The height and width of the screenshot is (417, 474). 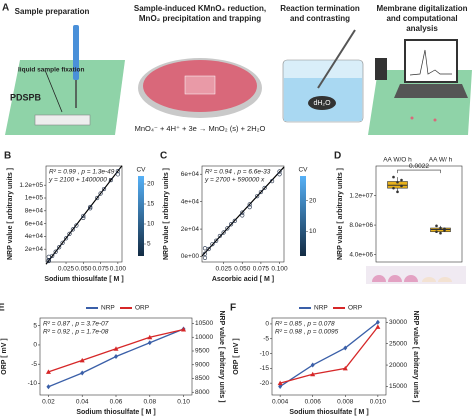 What do you see at coordinates (419, 166) in the screenshot?
I see `significance-label: 0.0022` at bounding box center [419, 166].